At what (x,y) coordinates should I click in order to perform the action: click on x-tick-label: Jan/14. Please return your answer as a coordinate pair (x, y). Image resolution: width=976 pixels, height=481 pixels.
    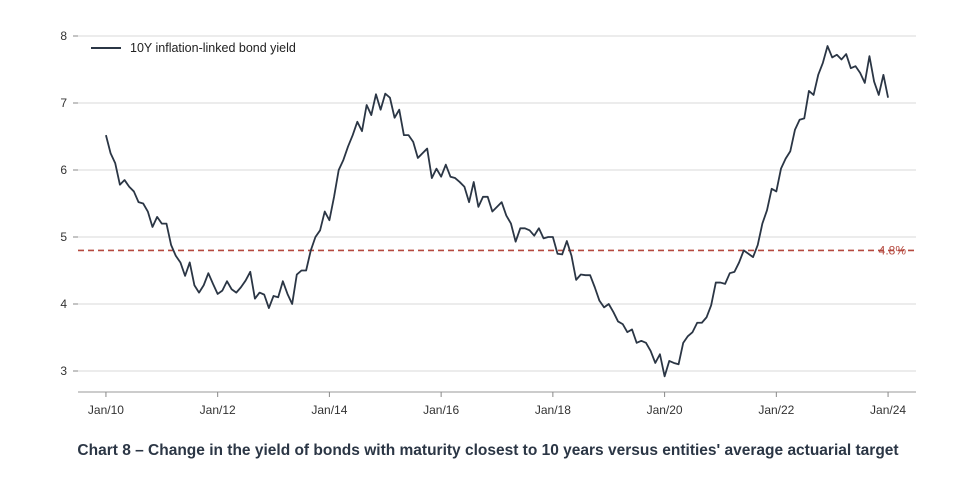
    Looking at the image, I should click on (329, 410).